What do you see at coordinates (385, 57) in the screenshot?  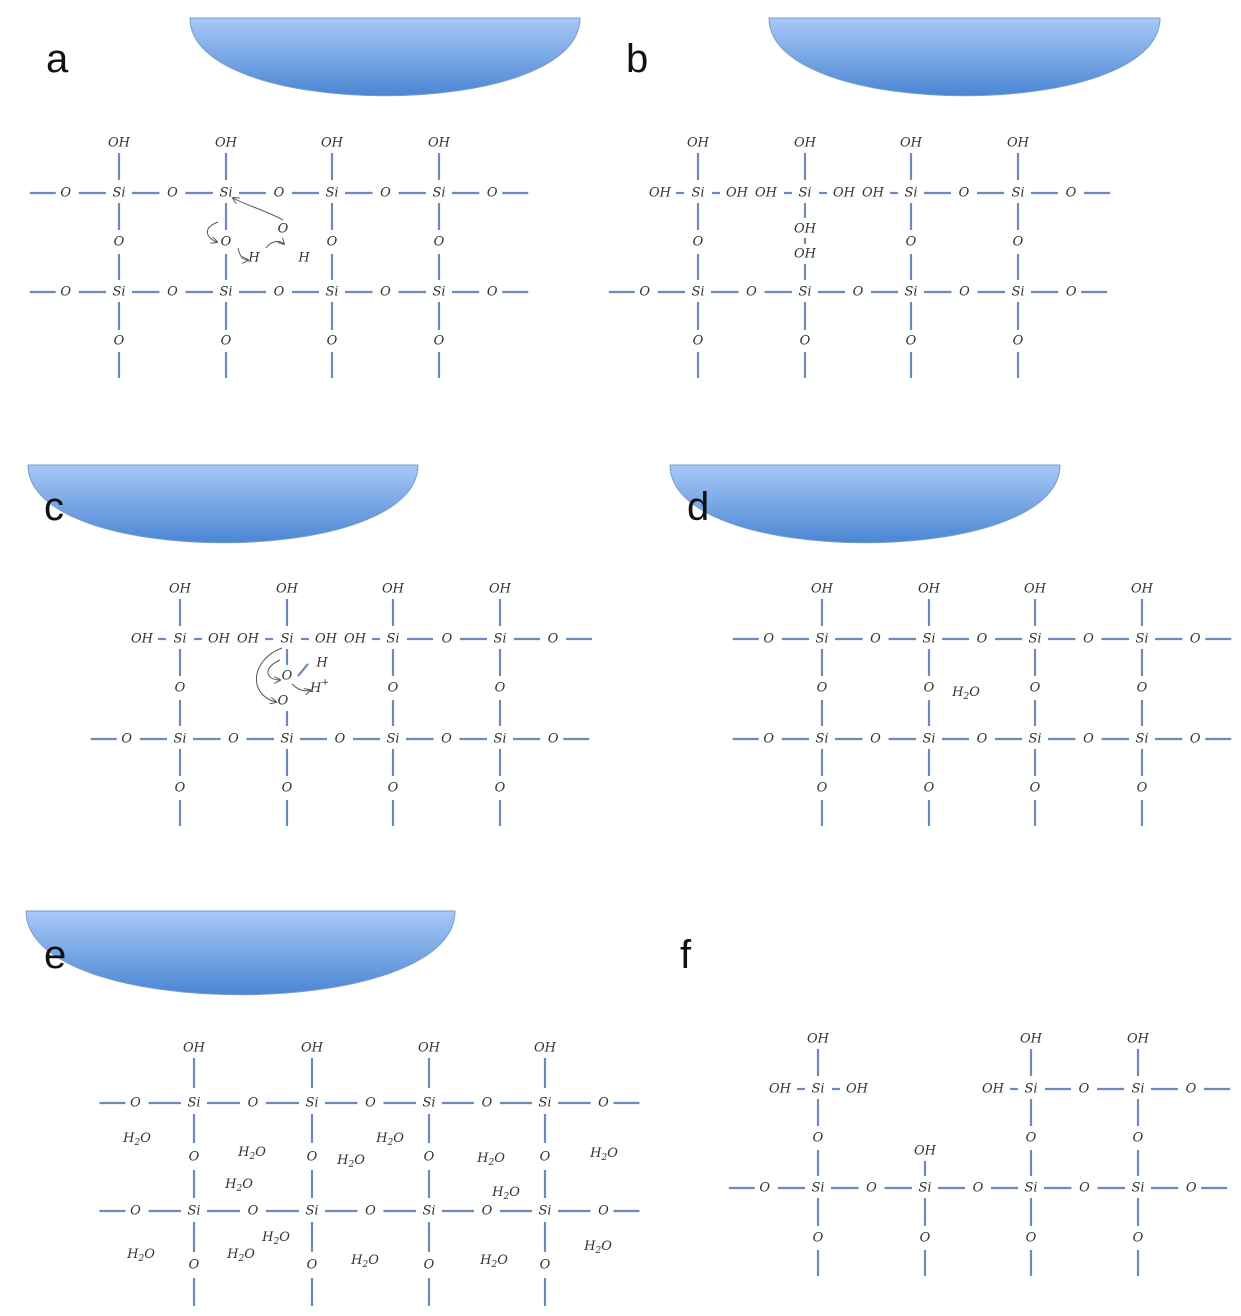 I see `water-droplet-a` at bounding box center [385, 57].